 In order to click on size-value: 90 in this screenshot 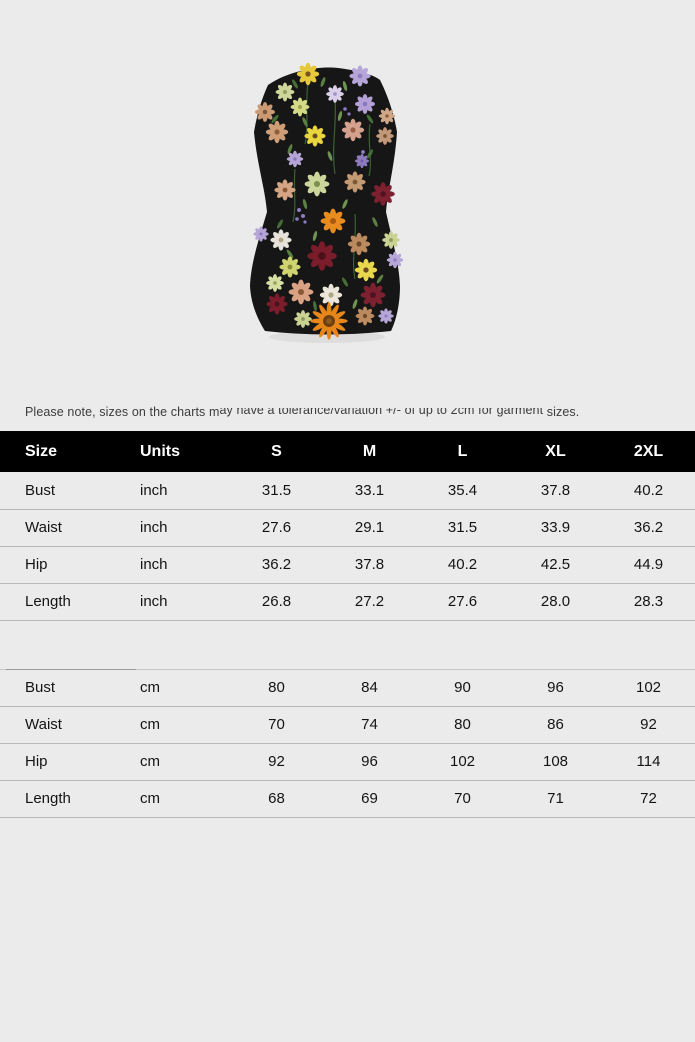, I will do `click(462, 688)`.